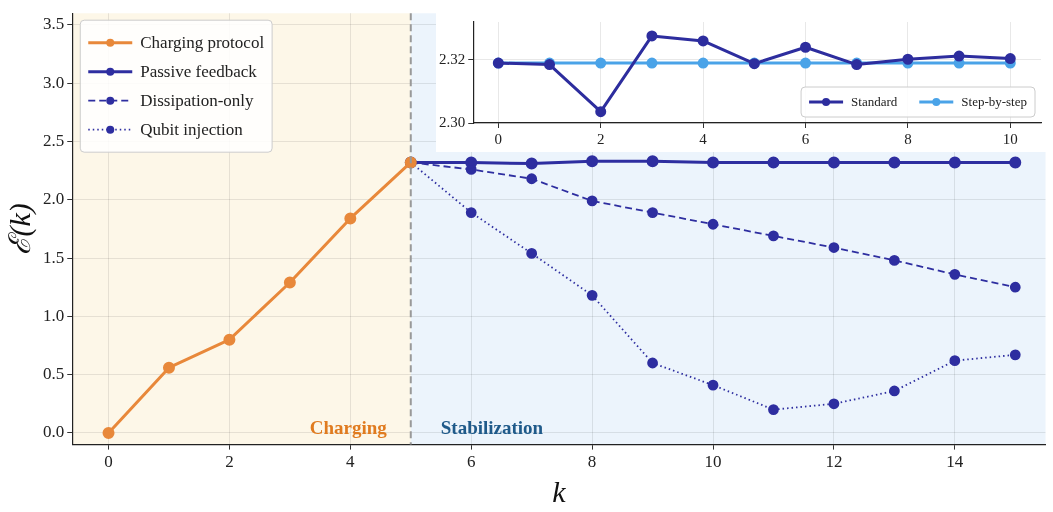 The height and width of the screenshot is (512, 1053). I want to click on y-tick-label: 0.0, so click(54, 432).